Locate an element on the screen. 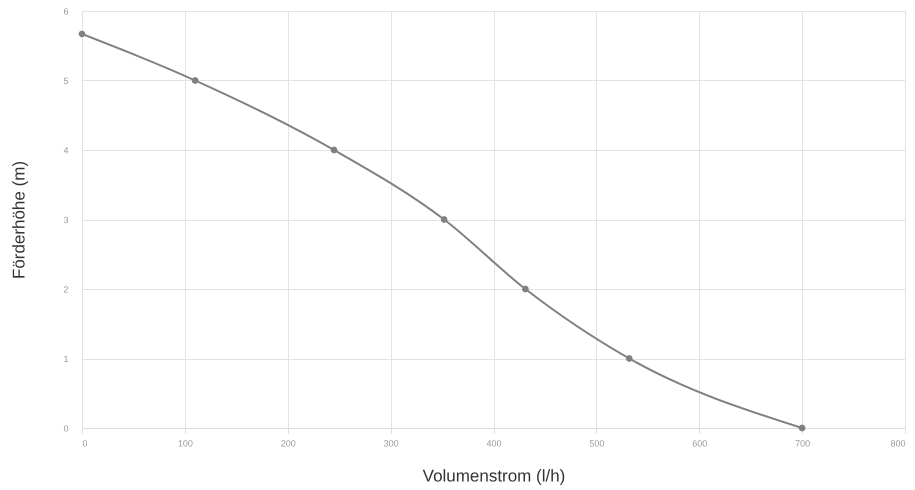  y-tick-label: 3 is located at coordinates (65, 220).